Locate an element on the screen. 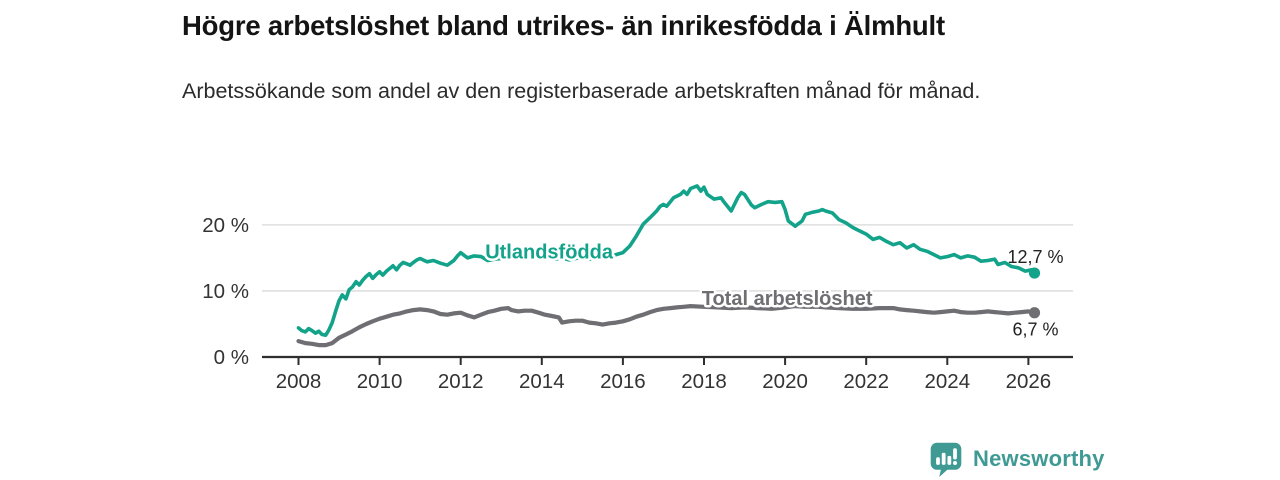 This screenshot has width=1280, height=480. series-line-total is located at coordinates (666, 326).